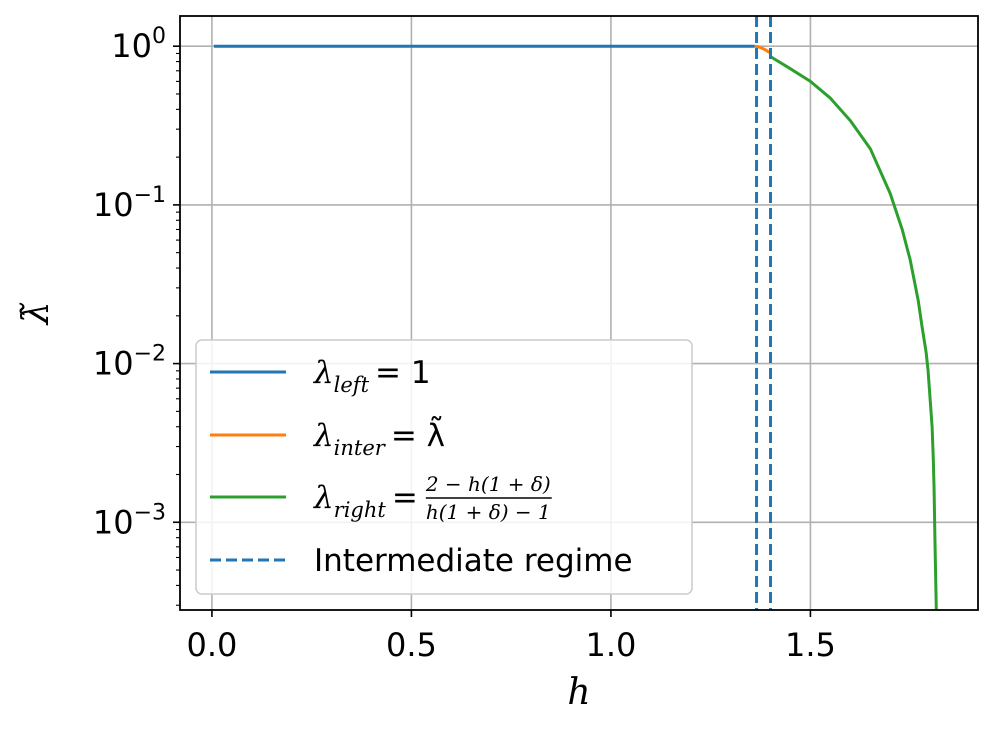 The width and height of the screenshot is (995, 731). Describe the element at coordinates (473, 561) in the screenshot. I see `legend-label: Intermediate regime` at that location.